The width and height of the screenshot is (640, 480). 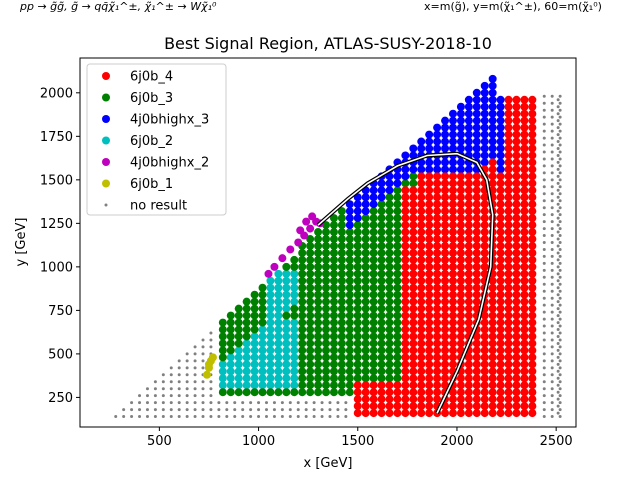 What do you see at coordinates (328, 463) in the screenshot?
I see `x-axis-label: x [GeV]` at bounding box center [328, 463].